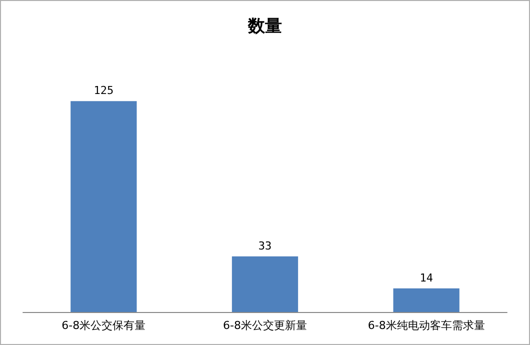 The image size is (530, 345). I want to click on x-tick-label: 6-8米纯电动客车需求量, so click(426, 325).